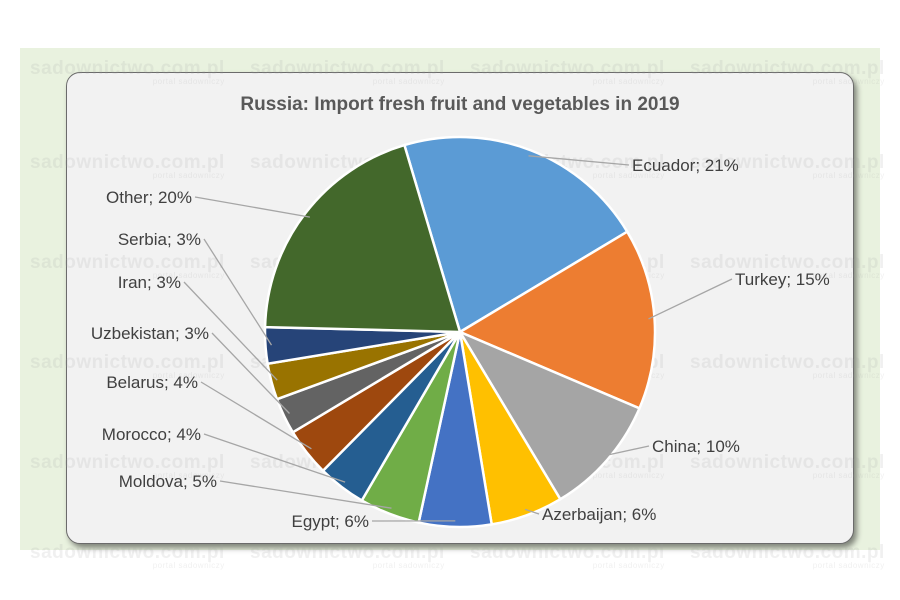 The image size is (900, 600). What do you see at coordinates (690, 299) in the screenshot?
I see `leader-line-turkey` at bounding box center [690, 299].